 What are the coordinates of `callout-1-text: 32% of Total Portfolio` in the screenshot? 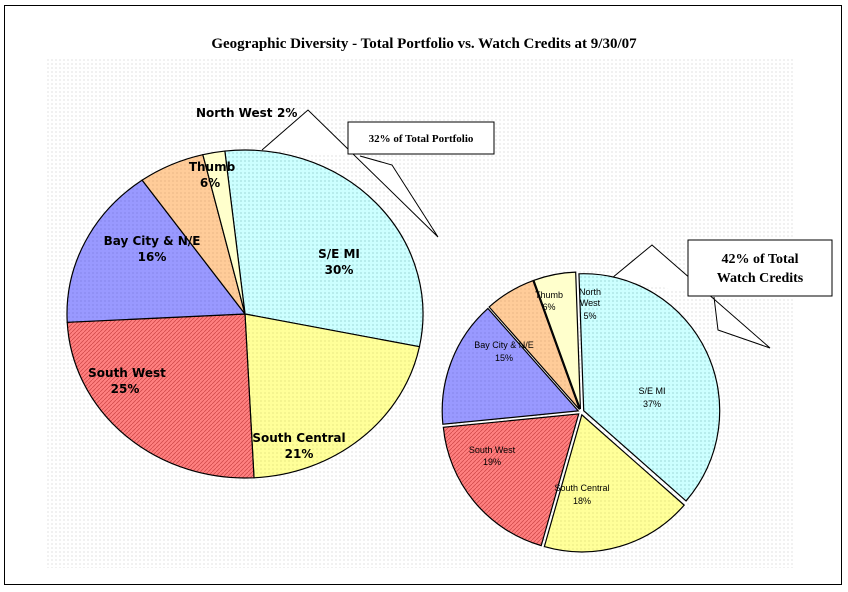 It's located at (421, 139).